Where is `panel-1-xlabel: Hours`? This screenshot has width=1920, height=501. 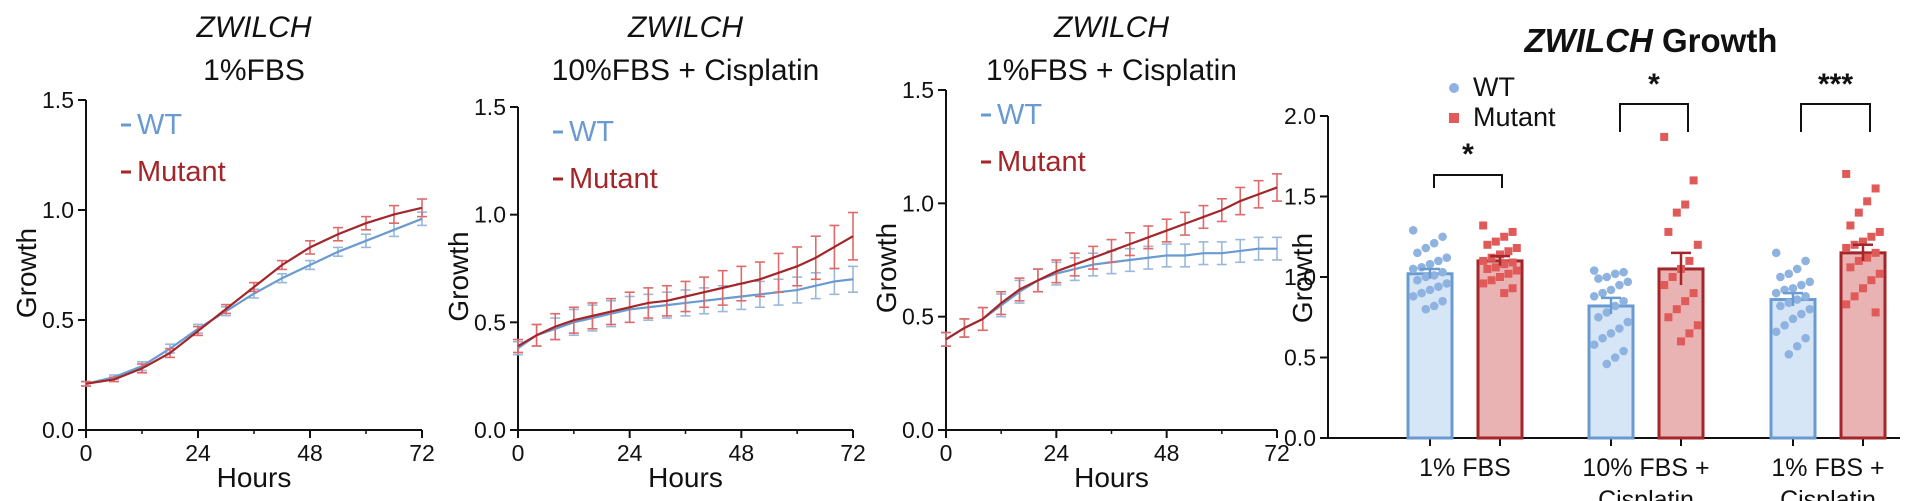
panel-1-xlabel: Hours is located at coordinates (685, 477).